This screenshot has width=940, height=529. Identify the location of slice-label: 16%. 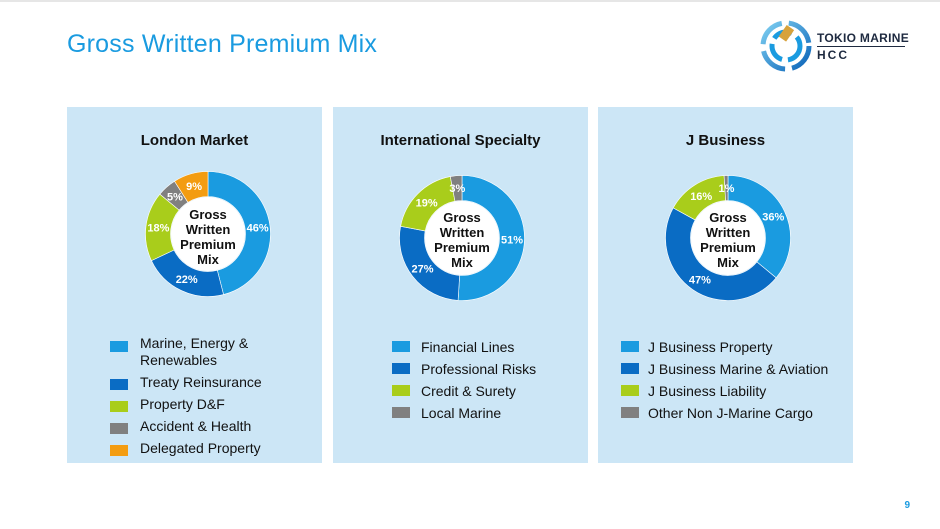
(701, 197).